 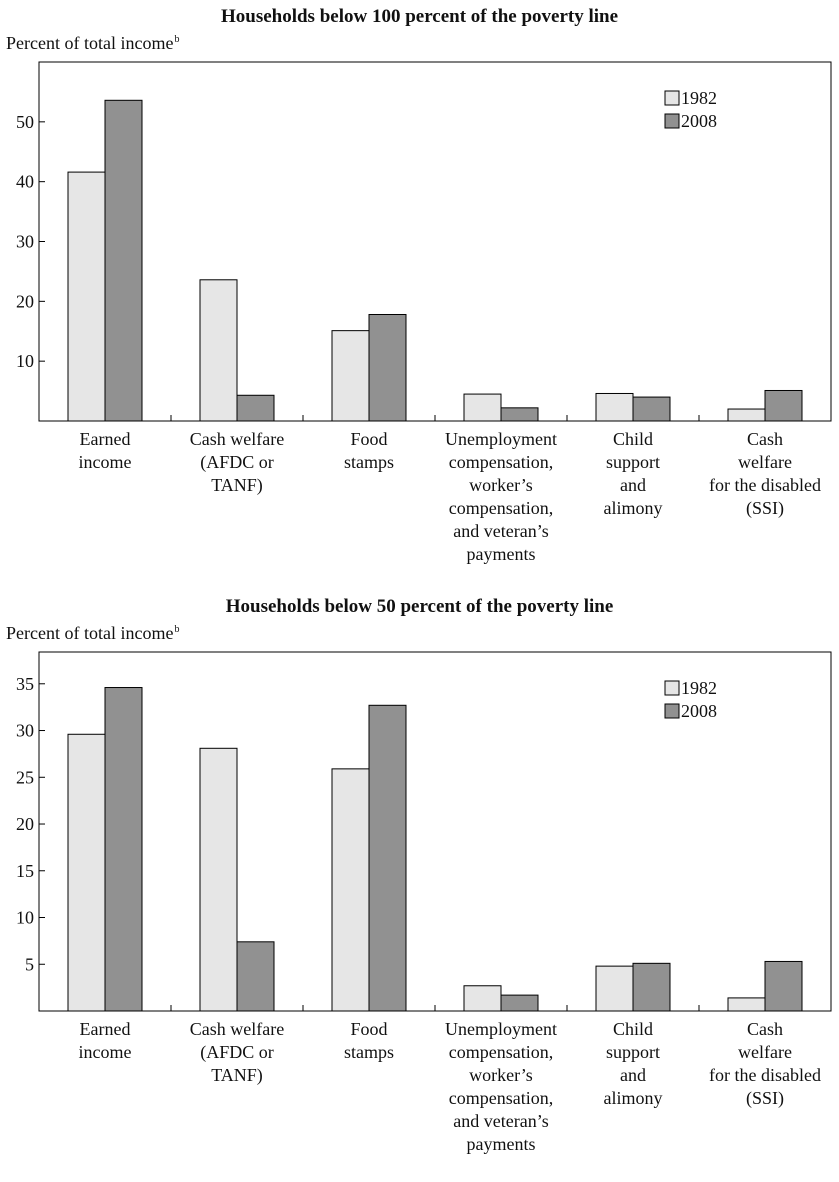 What do you see at coordinates (25, 122) in the screenshot?
I see `y-tick-label: 50` at bounding box center [25, 122].